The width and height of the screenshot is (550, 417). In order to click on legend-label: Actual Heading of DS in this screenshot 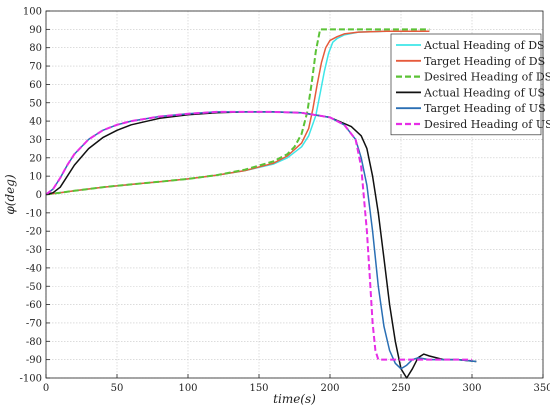, I will do `click(484, 45)`.